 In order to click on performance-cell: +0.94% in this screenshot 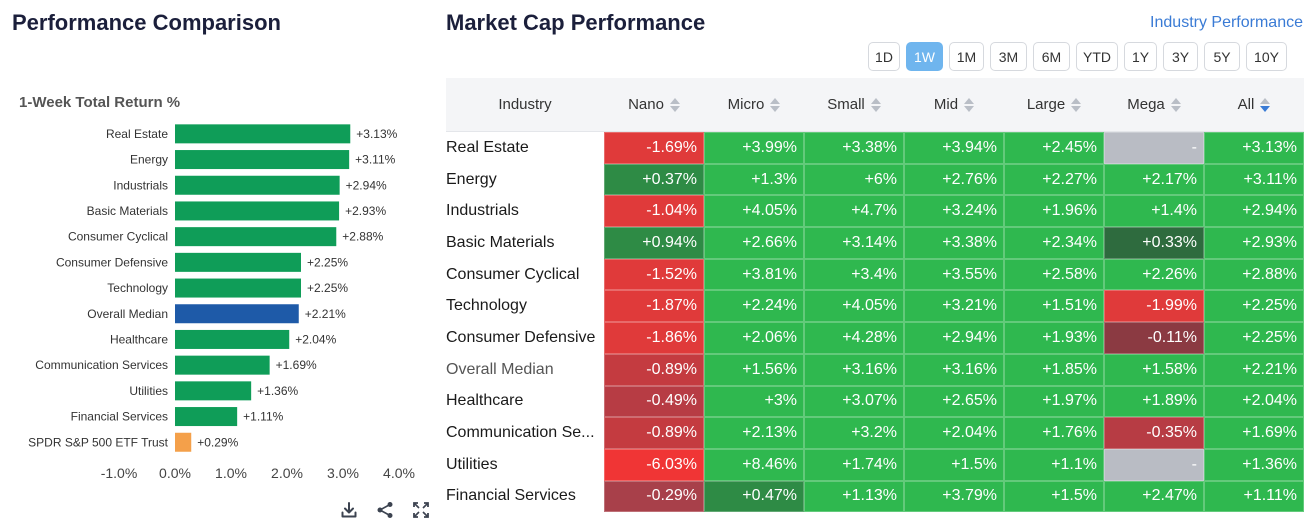, I will do `click(654, 243)`.